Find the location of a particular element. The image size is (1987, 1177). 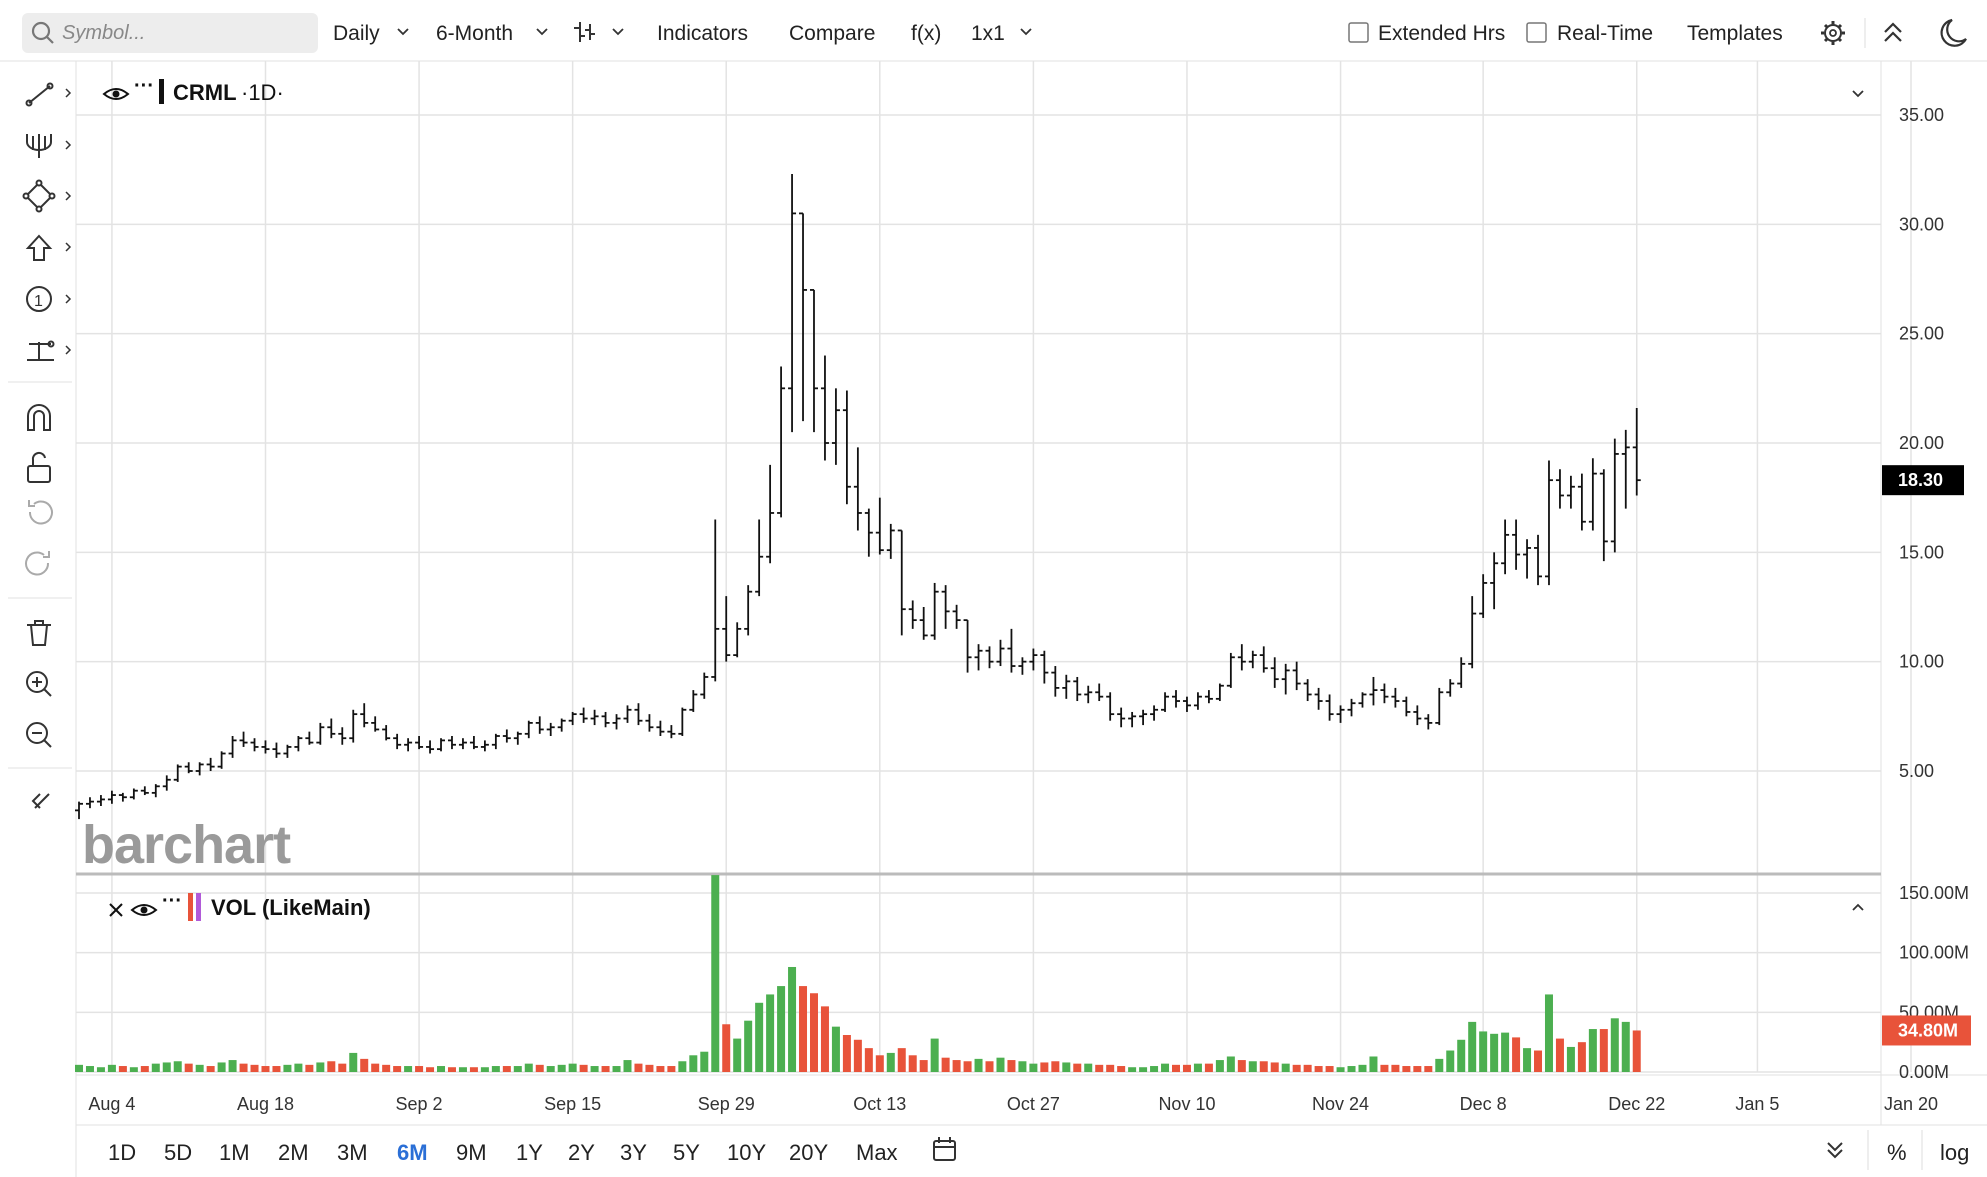

close-icon is located at coordinates (116, 910).